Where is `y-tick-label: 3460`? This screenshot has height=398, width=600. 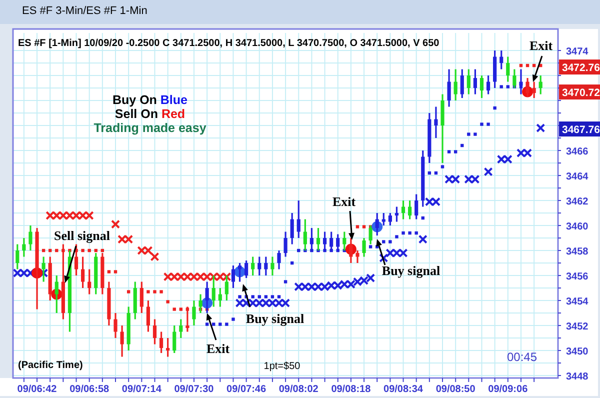
y-tick-label: 3460 is located at coordinates (577, 227).